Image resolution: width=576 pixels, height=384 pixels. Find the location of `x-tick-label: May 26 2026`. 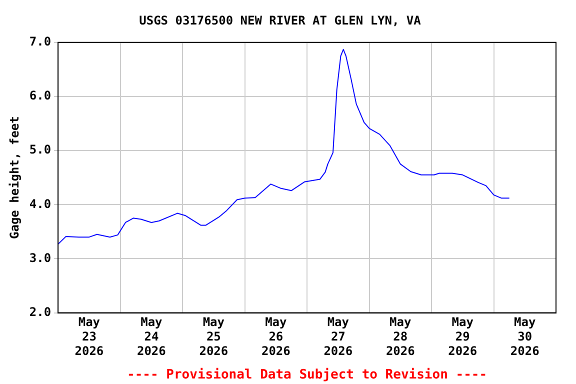

x-tick-label: May 26 2026 is located at coordinates (275, 336).